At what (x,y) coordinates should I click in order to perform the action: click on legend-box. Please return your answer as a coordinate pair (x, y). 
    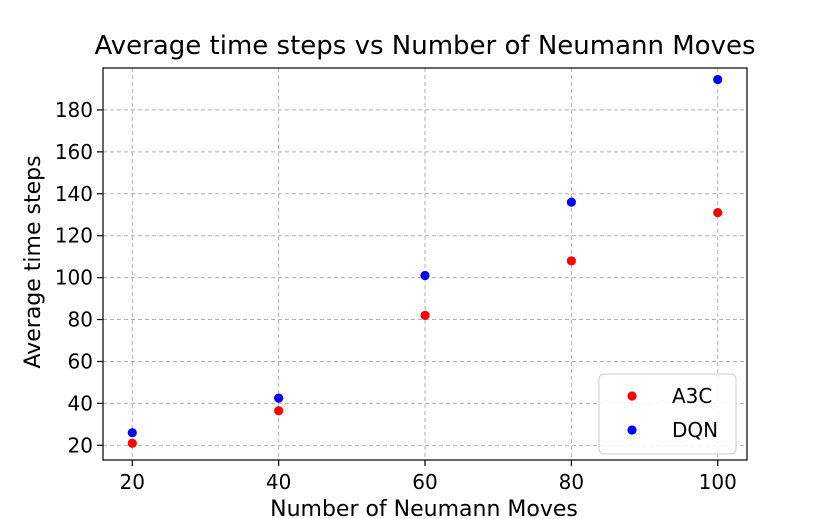
    Looking at the image, I should click on (667, 414).